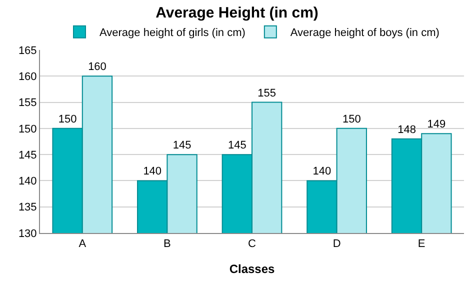 The image size is (474, 284). Describe the element at coordinates (27, 182) in the screenshot. I see `y-tick-label: 140` at that location.